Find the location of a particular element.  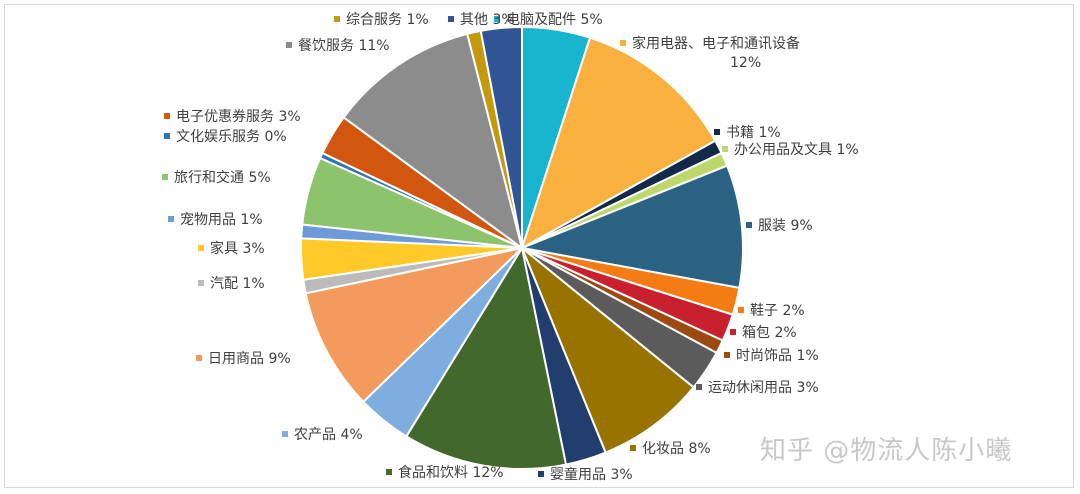

slice-label-text: 餐饮服务 11% is located at coordinates (344, 46).